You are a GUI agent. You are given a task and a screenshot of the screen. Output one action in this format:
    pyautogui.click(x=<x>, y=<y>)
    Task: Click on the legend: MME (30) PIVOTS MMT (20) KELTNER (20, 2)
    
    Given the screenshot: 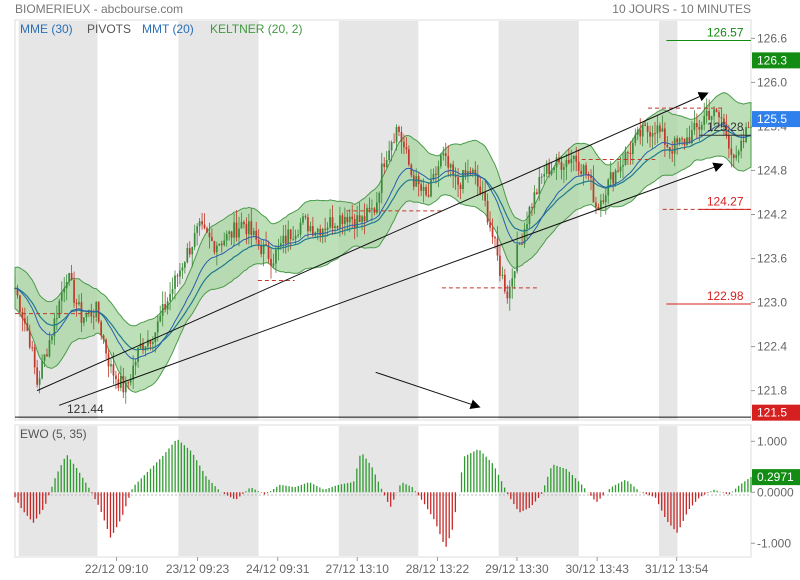 What is the action you would take?
    pyautogui.click(x=161, y=29)
    